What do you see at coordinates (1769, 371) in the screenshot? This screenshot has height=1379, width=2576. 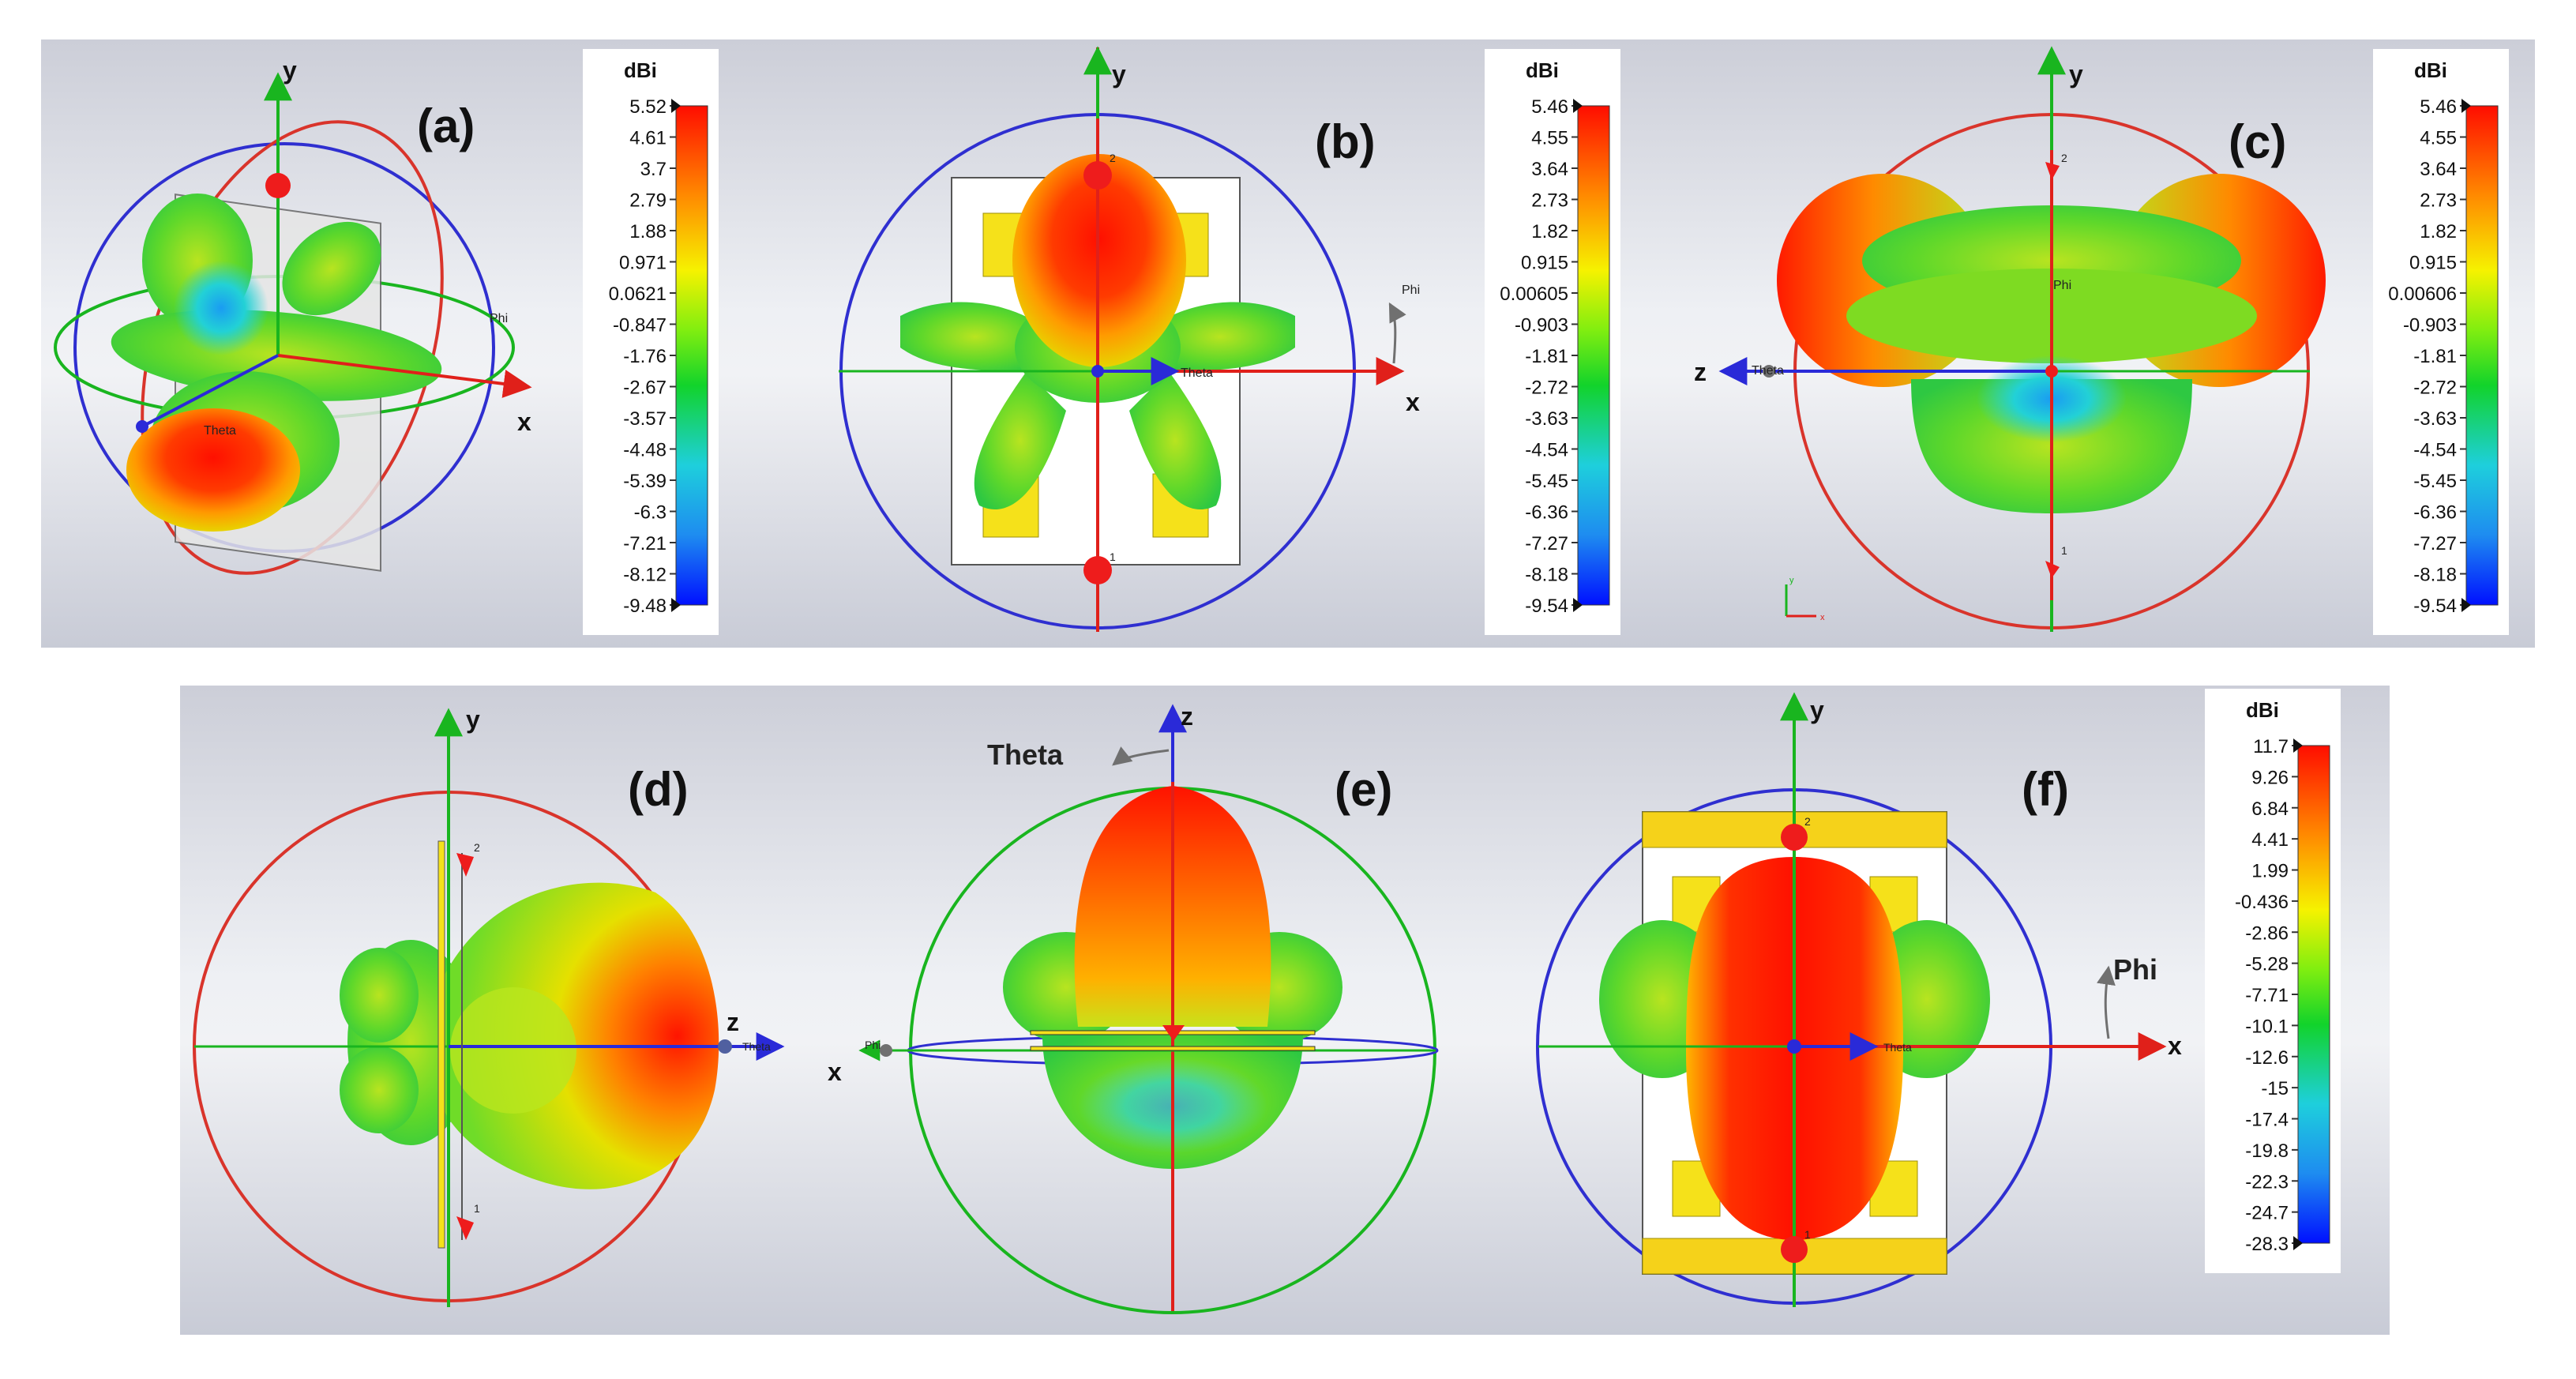 I see `theta-marker` at bounding box center [1769, 371].